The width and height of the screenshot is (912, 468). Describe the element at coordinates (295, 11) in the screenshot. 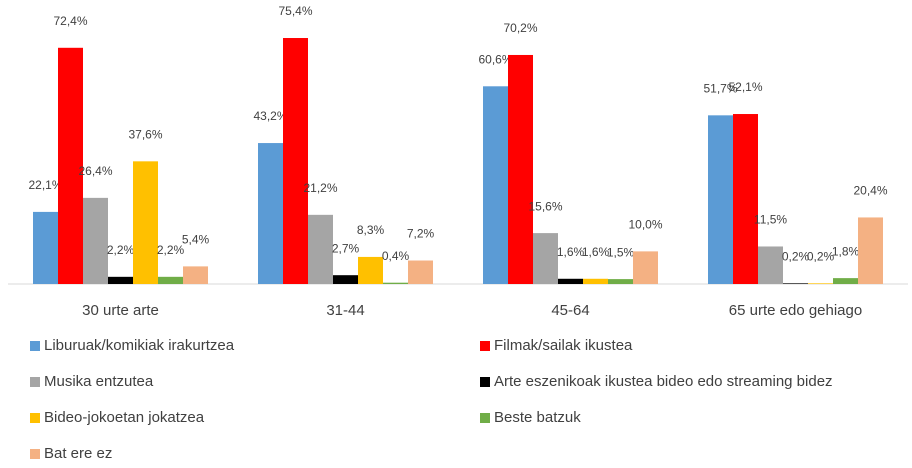

I see `value-label: 75,4%` at that location.